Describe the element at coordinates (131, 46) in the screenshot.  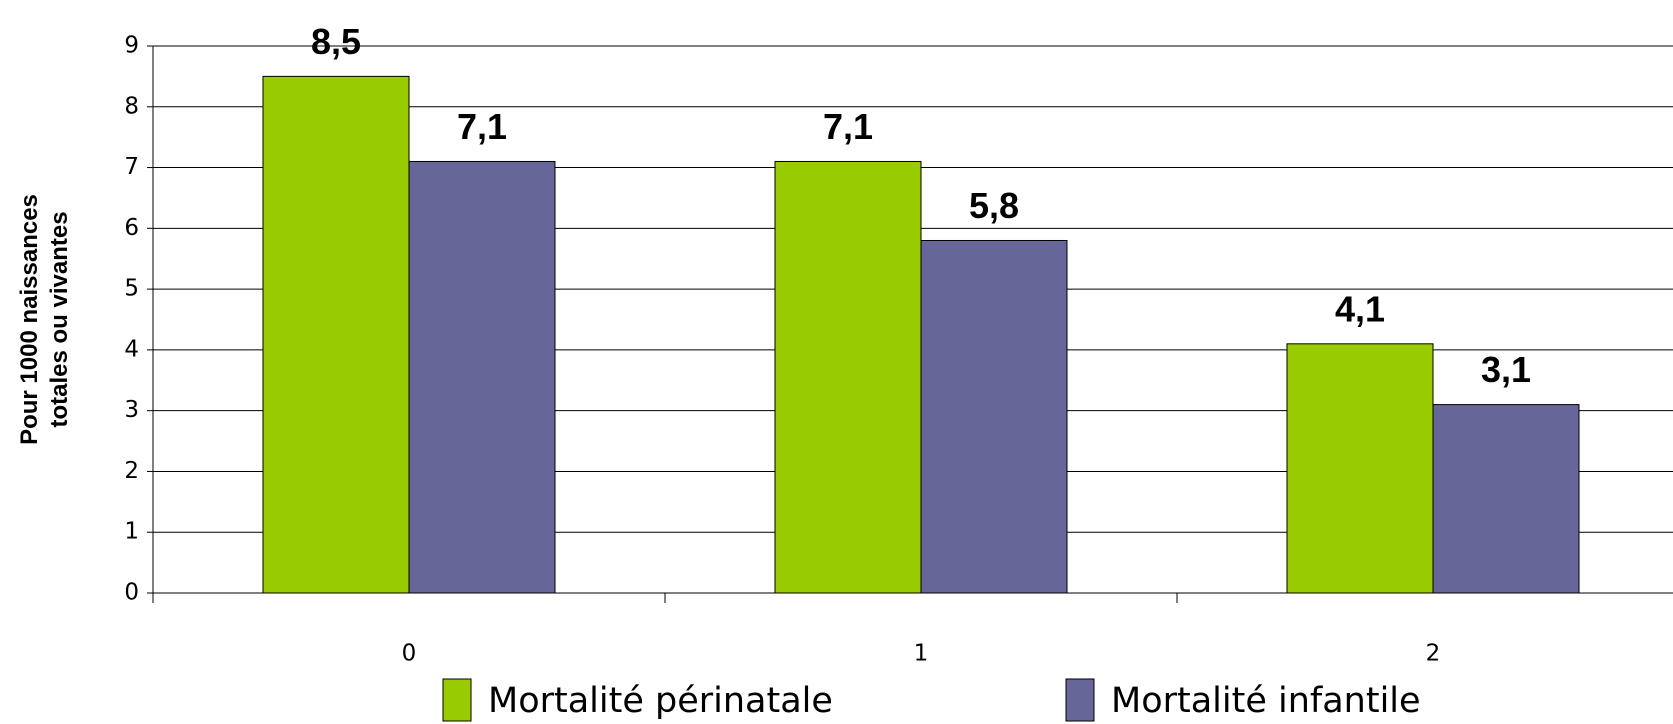
I see `y-tick-label: 9` at that location.